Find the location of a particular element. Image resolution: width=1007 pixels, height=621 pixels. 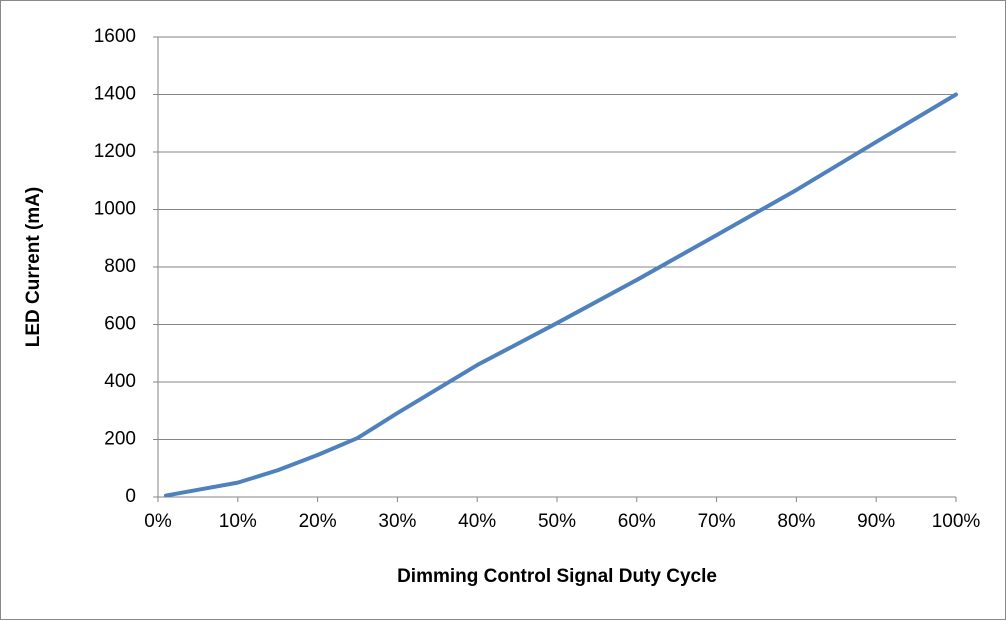

x-tick-label: 20% is located at coordinates (318, 521).